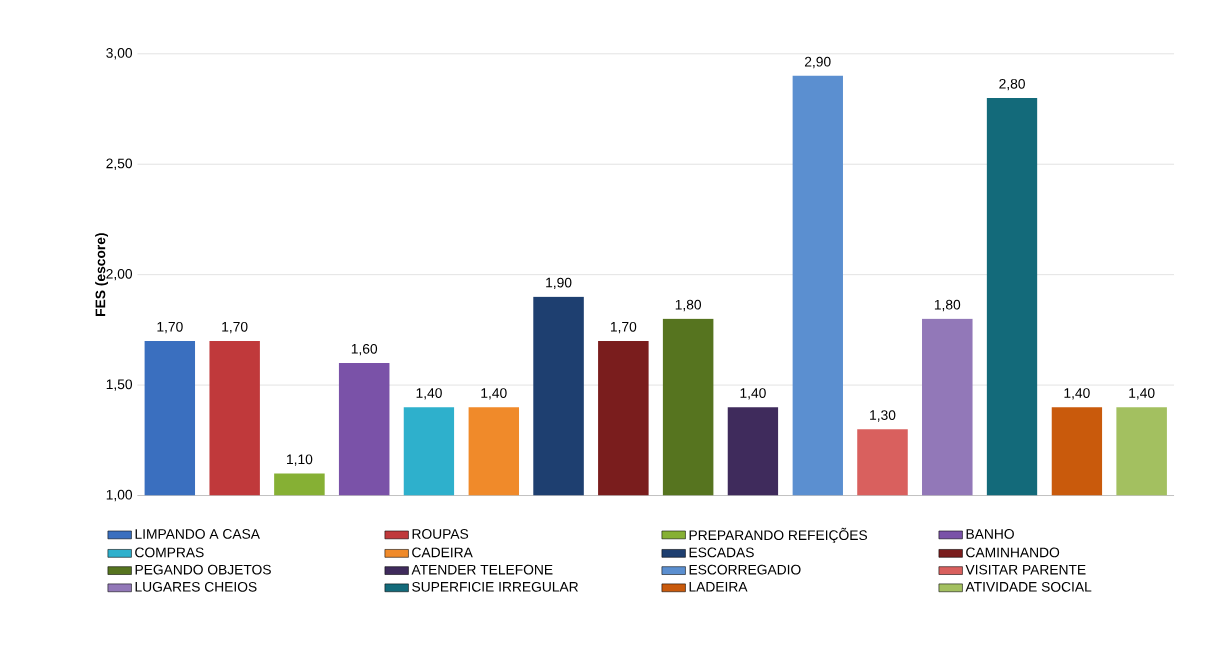 This screenshot has height=650, width=1208. Describe the element at coordinates (169, 552) in the screenshot. I see `legend-label: COMPRAS` at that location.